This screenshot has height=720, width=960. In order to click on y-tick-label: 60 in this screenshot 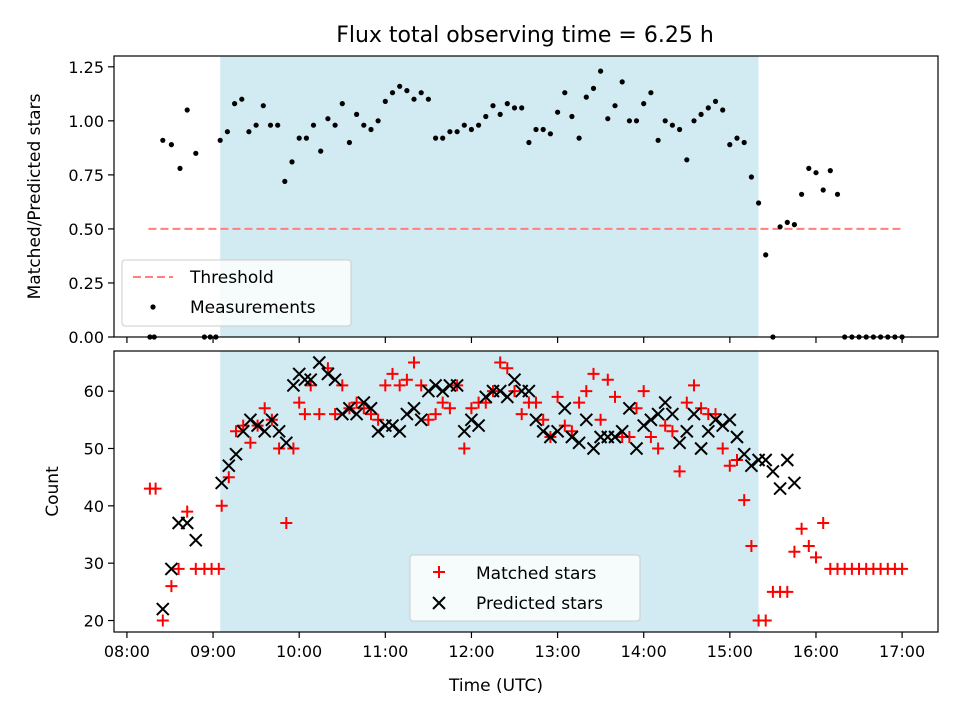, I will do `click(94, 391)`.